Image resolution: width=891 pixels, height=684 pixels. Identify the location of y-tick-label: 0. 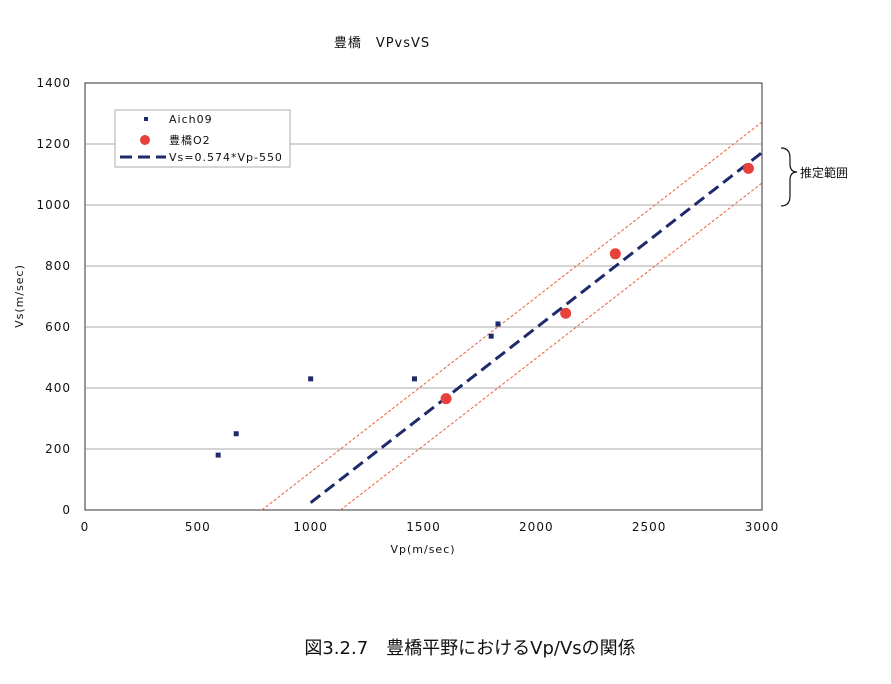
(66, 510).